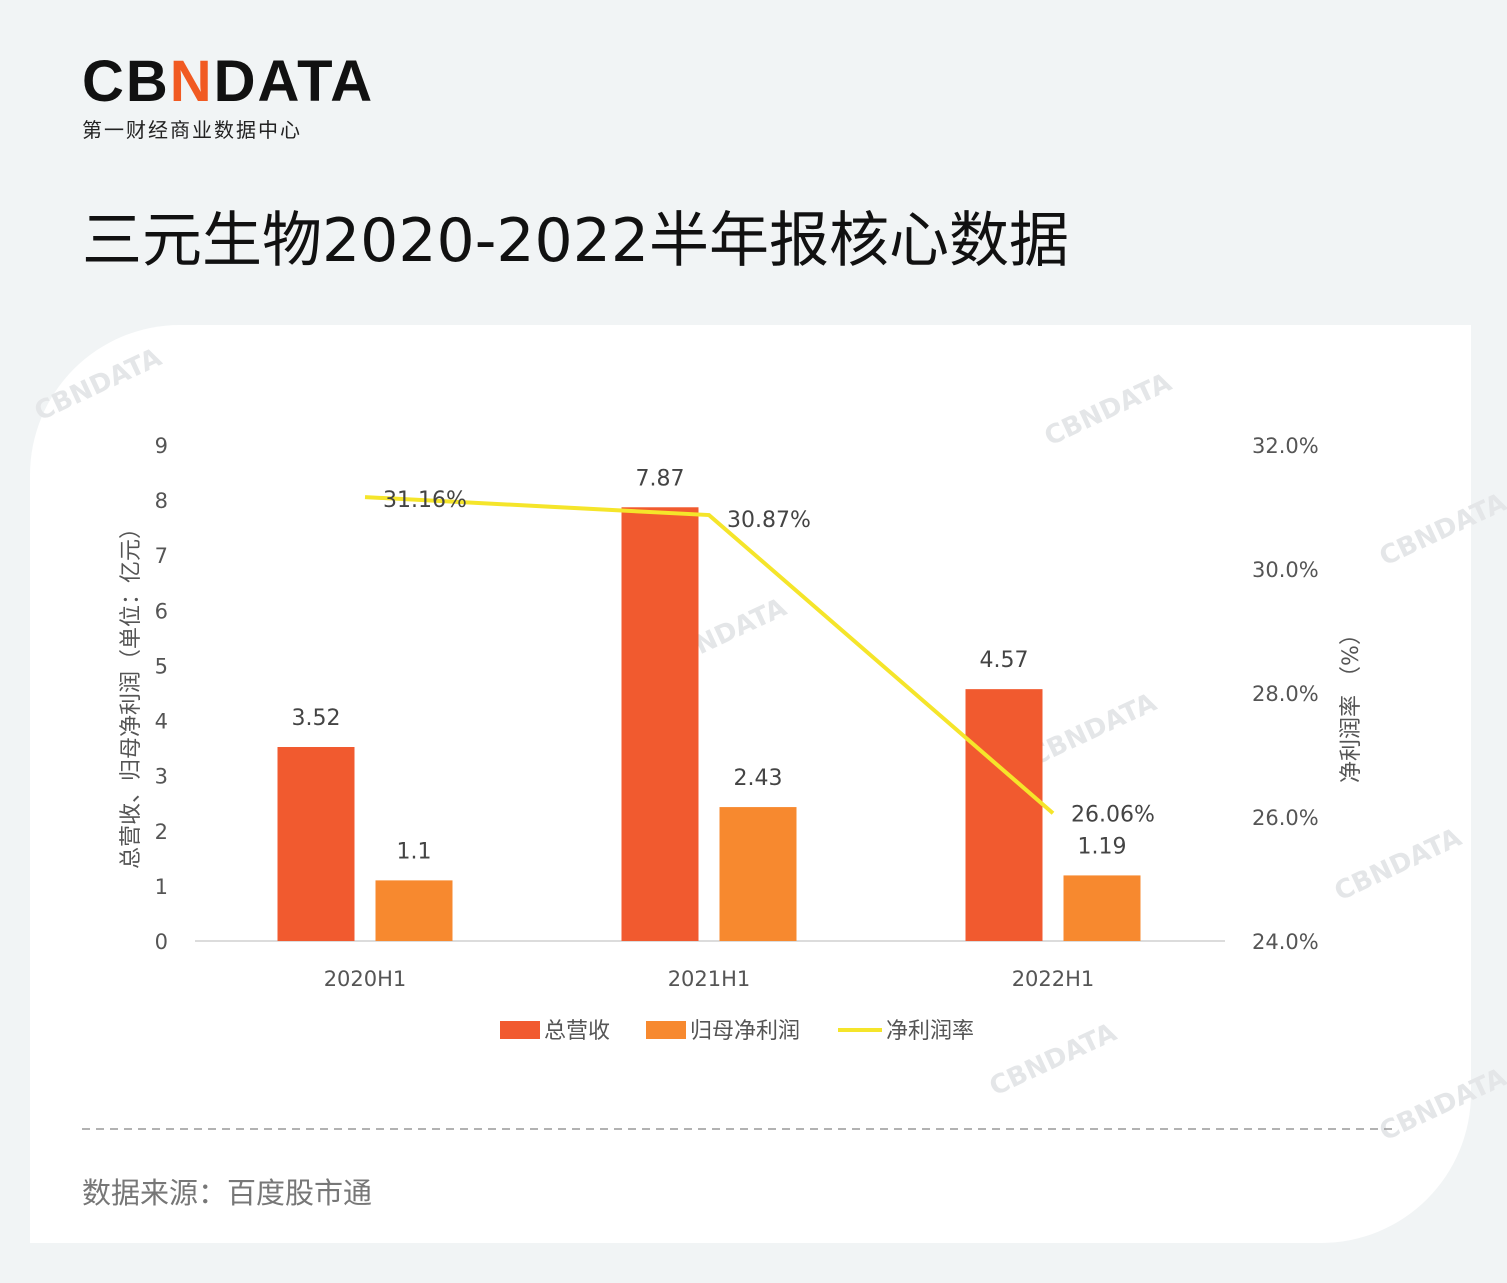  What do you see at coordinates (161, 446) in the screenshot?
I see `y-tick-label: 9` at bounding box center [161, 446].